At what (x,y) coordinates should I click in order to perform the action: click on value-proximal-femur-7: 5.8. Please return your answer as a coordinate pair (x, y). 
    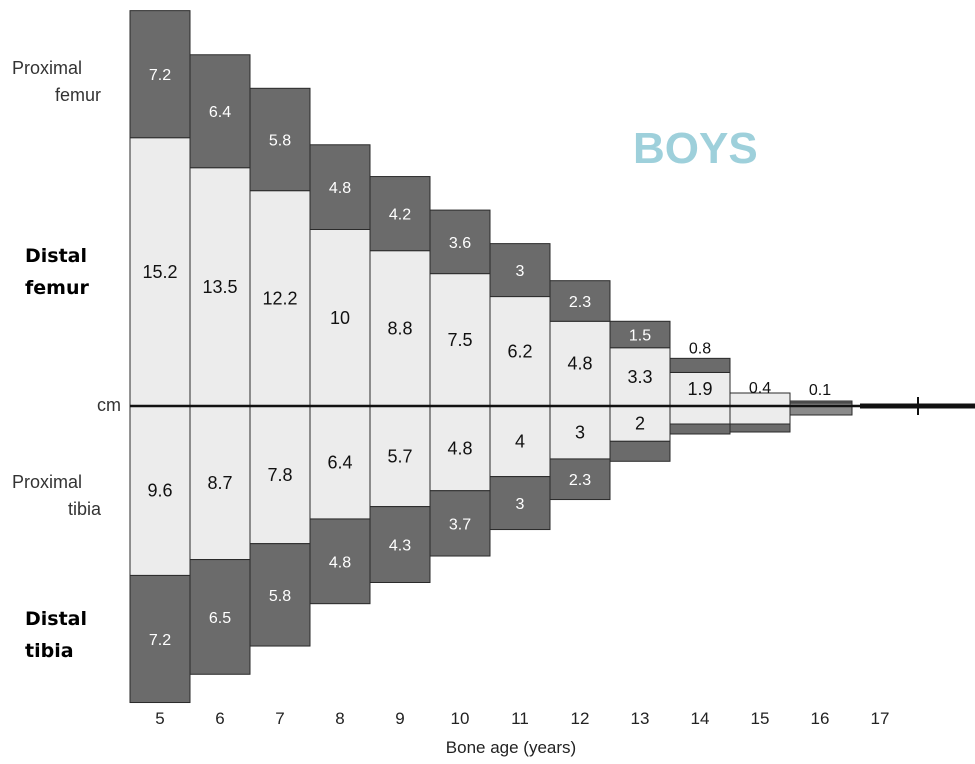
    Looking at the image, I should click on (280, 140).